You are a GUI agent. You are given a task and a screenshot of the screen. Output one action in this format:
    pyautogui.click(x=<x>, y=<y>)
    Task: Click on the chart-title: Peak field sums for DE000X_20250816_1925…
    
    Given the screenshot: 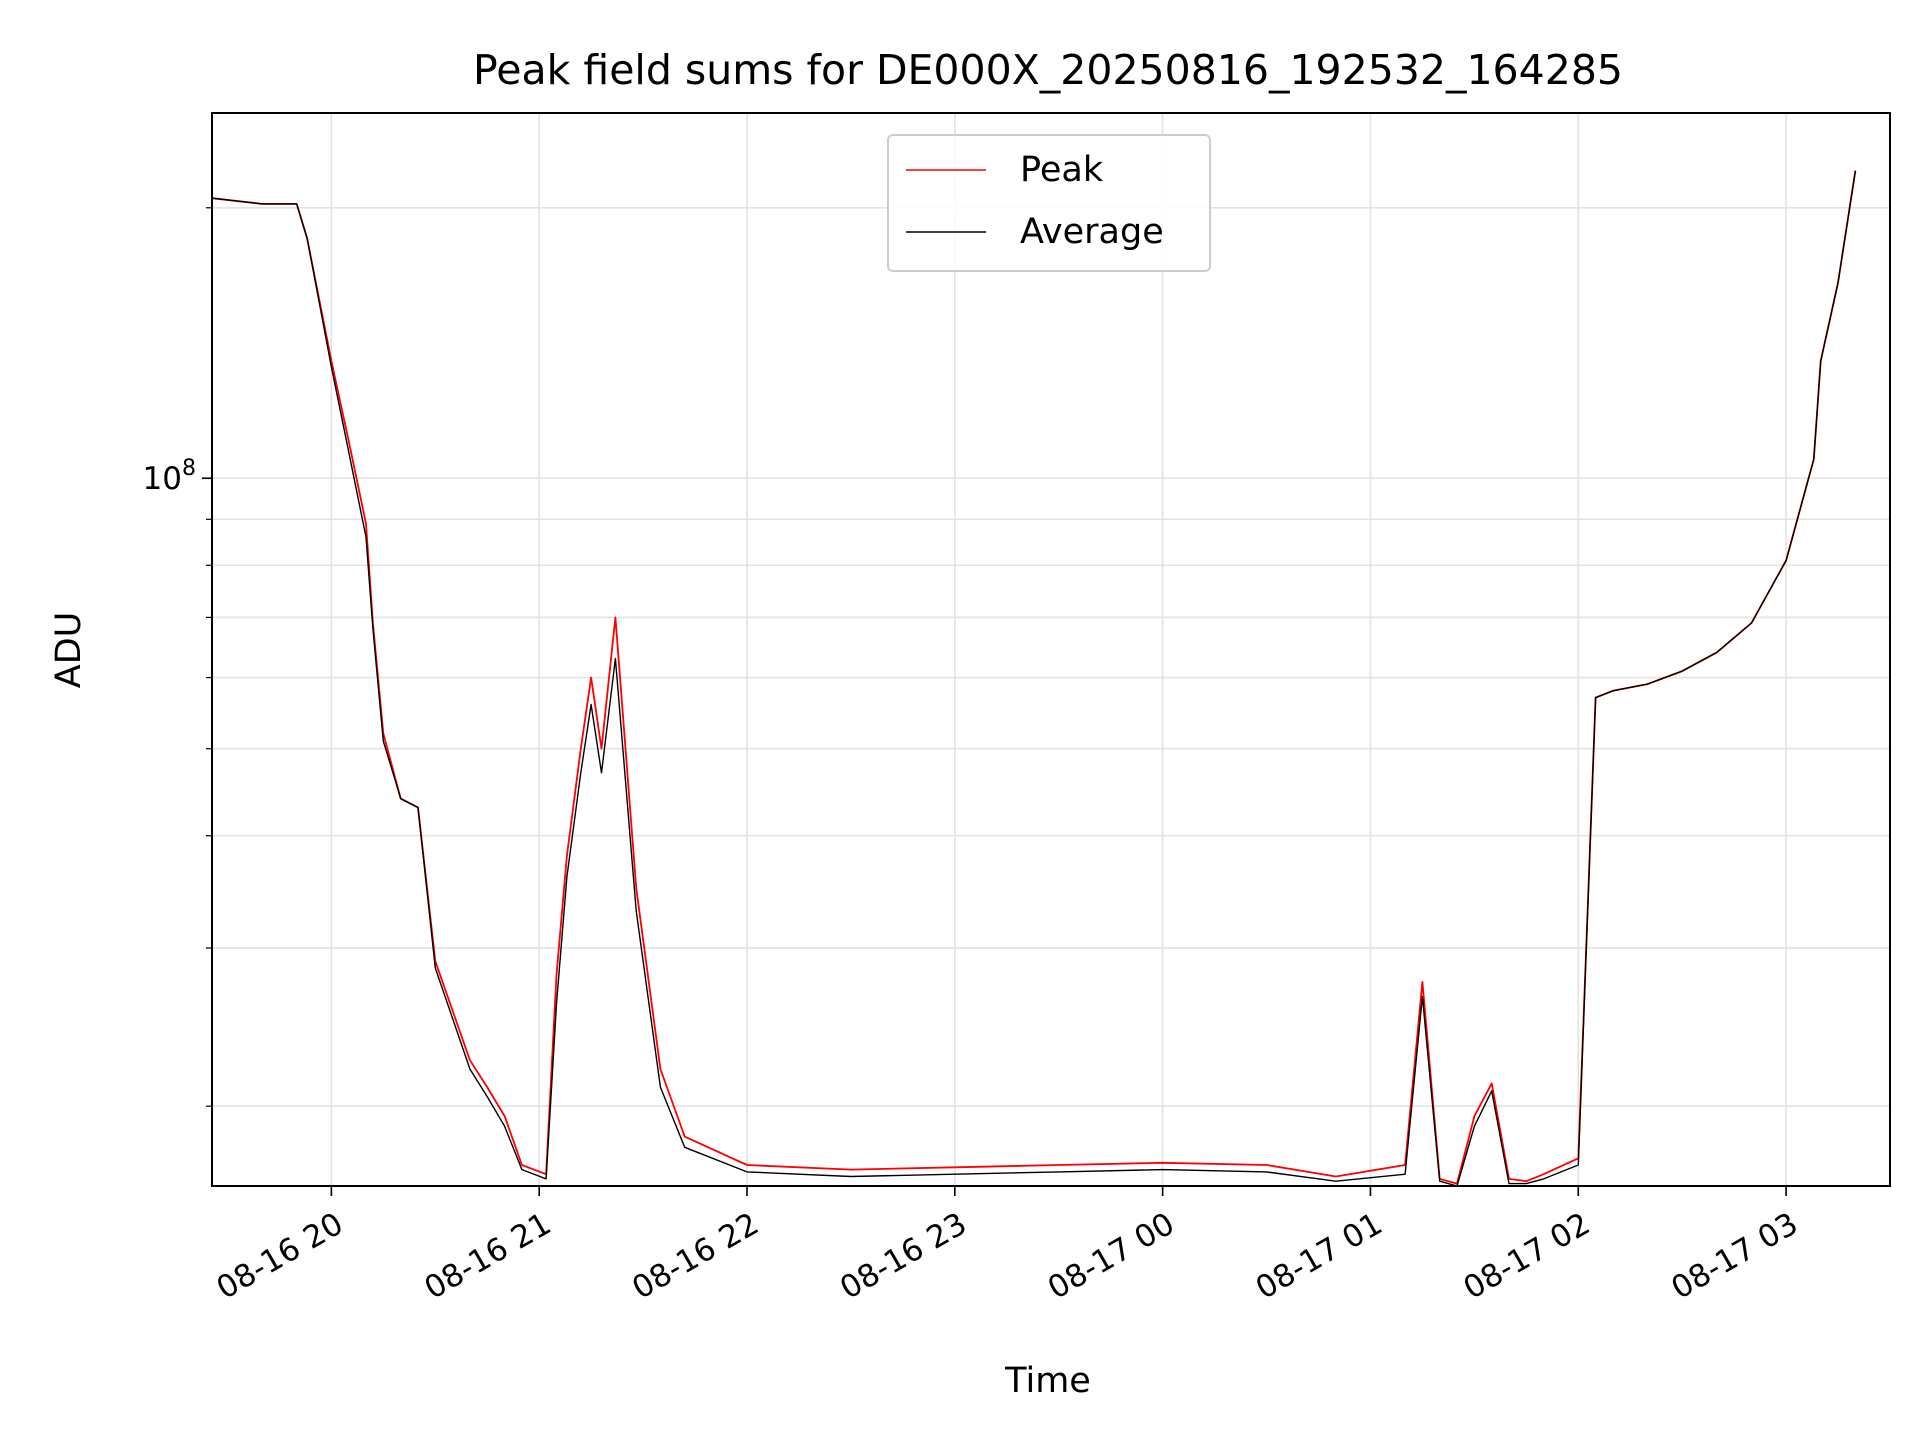 What is the action you would take?
    pyautogui.click(x=1048, y=70)
    